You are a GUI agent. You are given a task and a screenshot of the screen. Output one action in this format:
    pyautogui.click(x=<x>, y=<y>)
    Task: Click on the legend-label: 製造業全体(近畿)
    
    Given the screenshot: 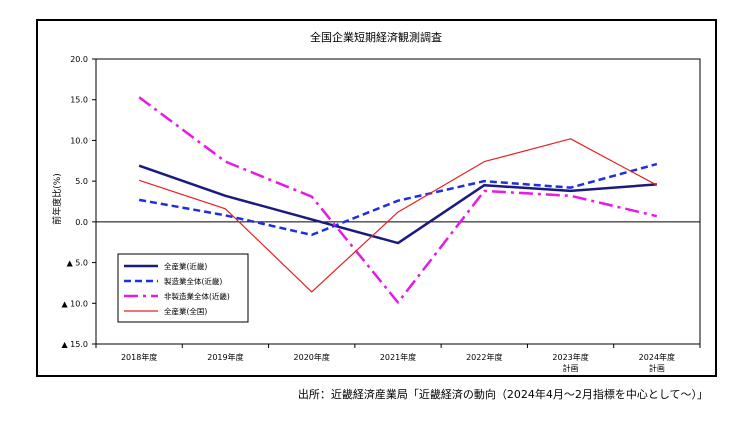 What is the action you would take?
    pyautogui.click(x=193, y=281)
    